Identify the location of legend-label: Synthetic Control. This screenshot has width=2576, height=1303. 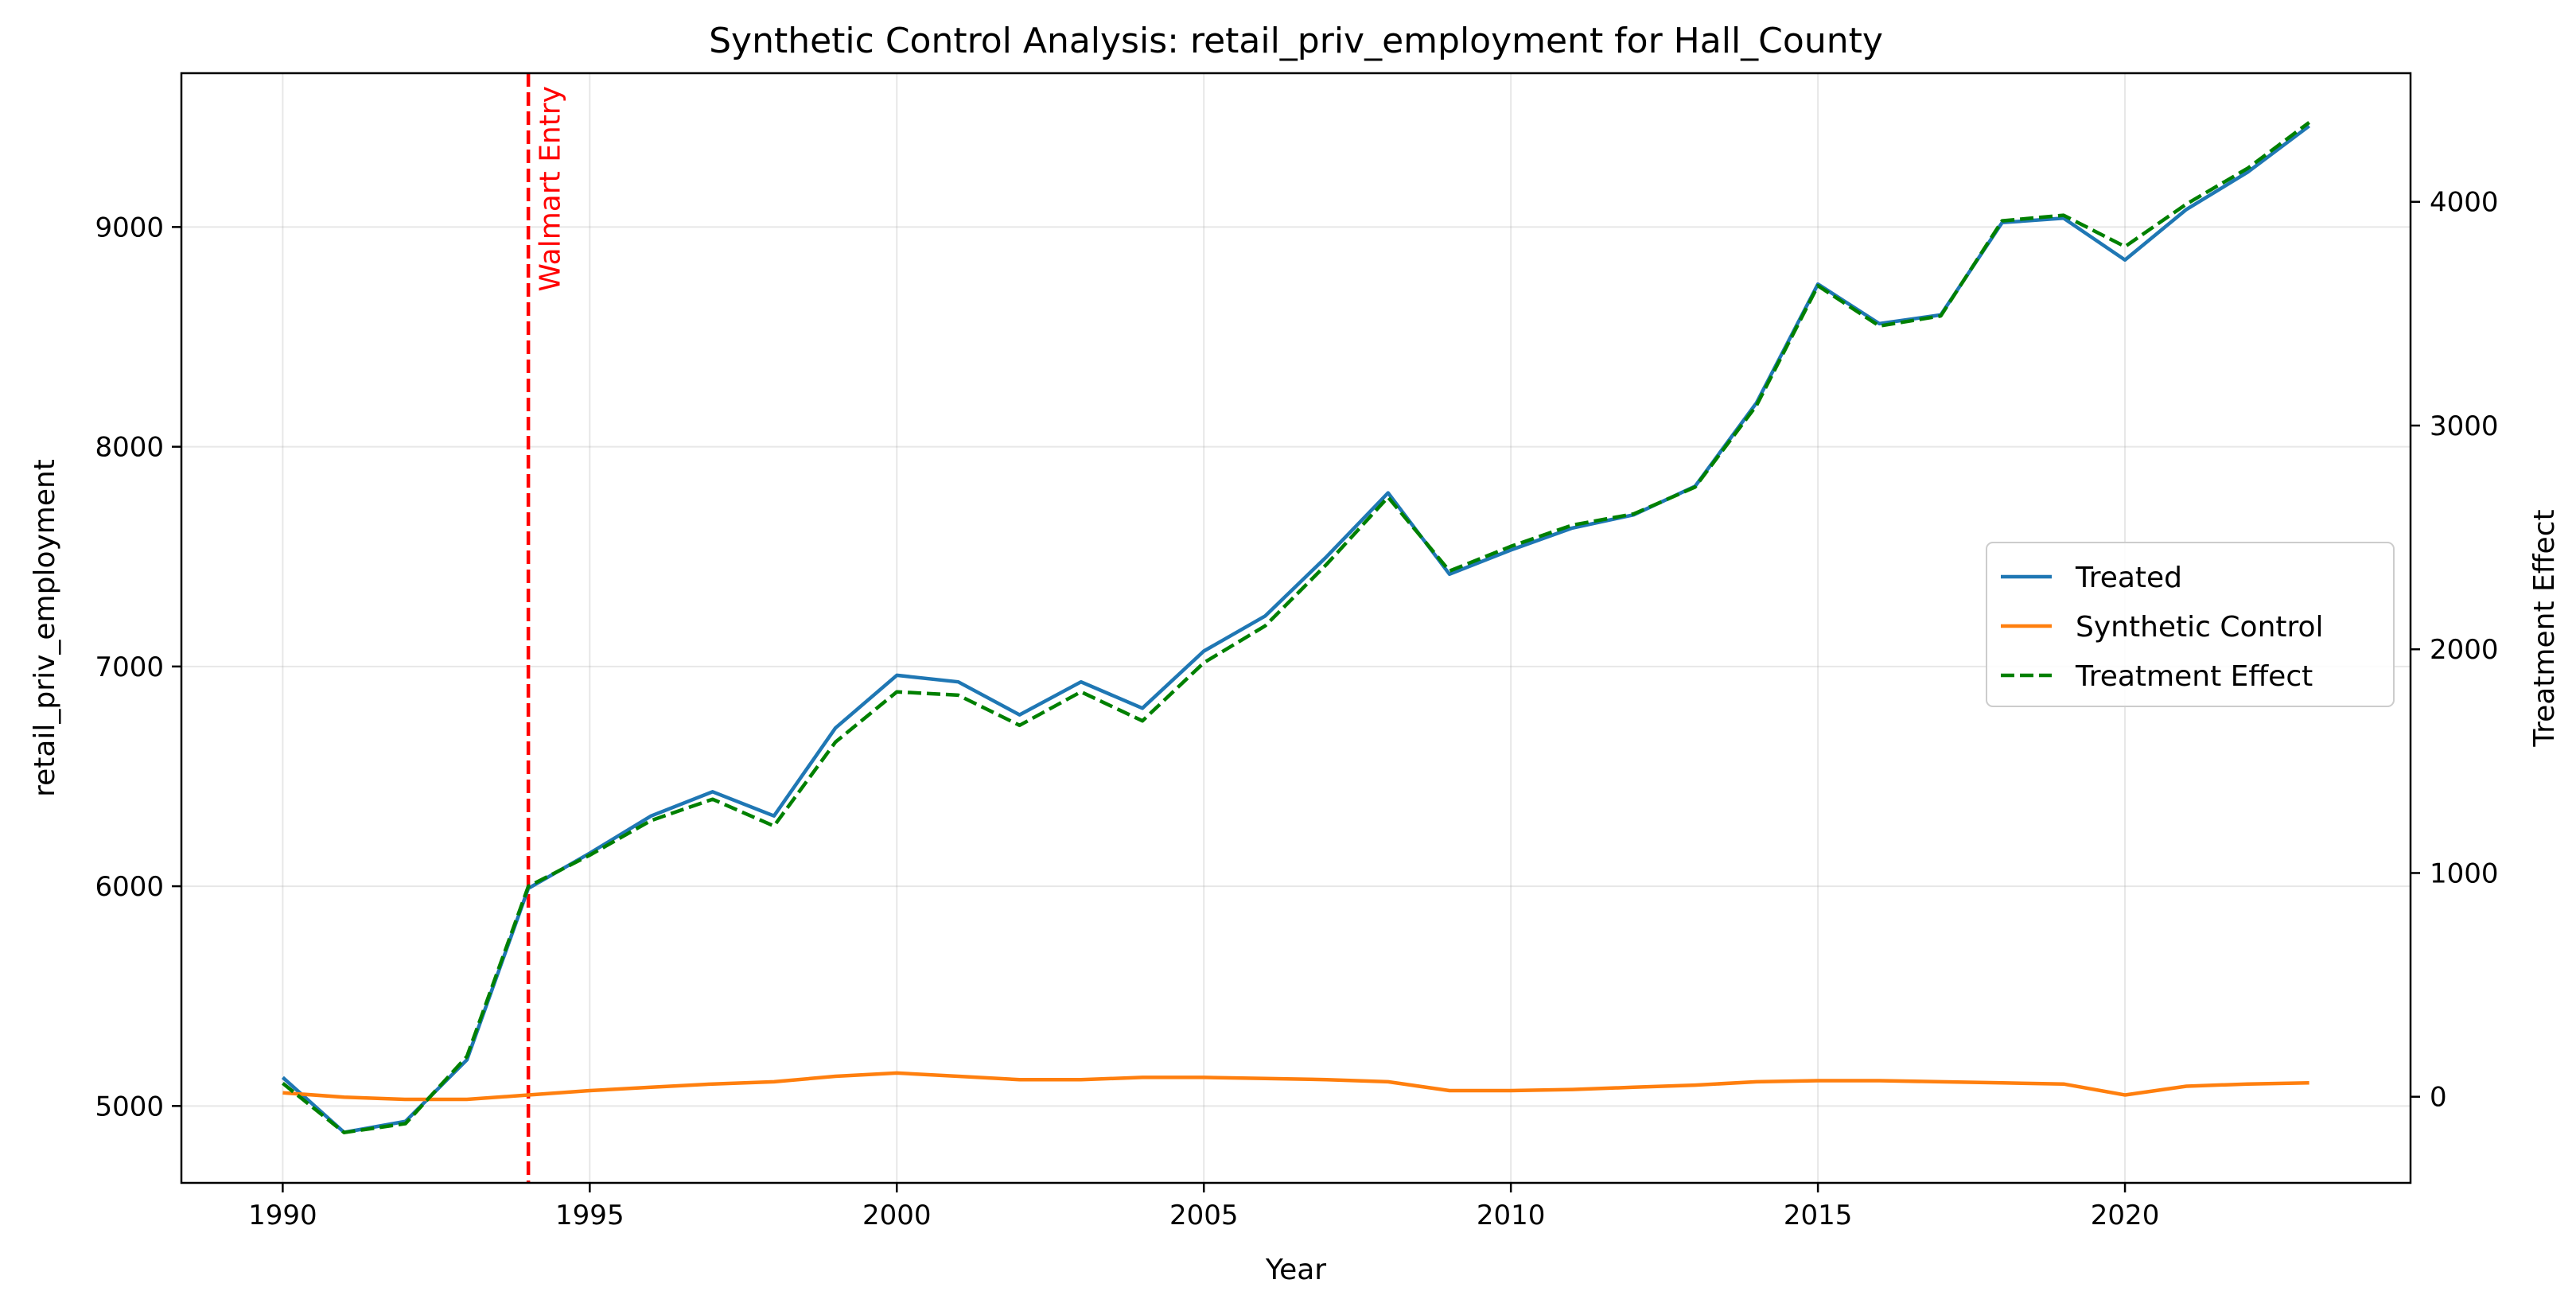
(2200, 627).